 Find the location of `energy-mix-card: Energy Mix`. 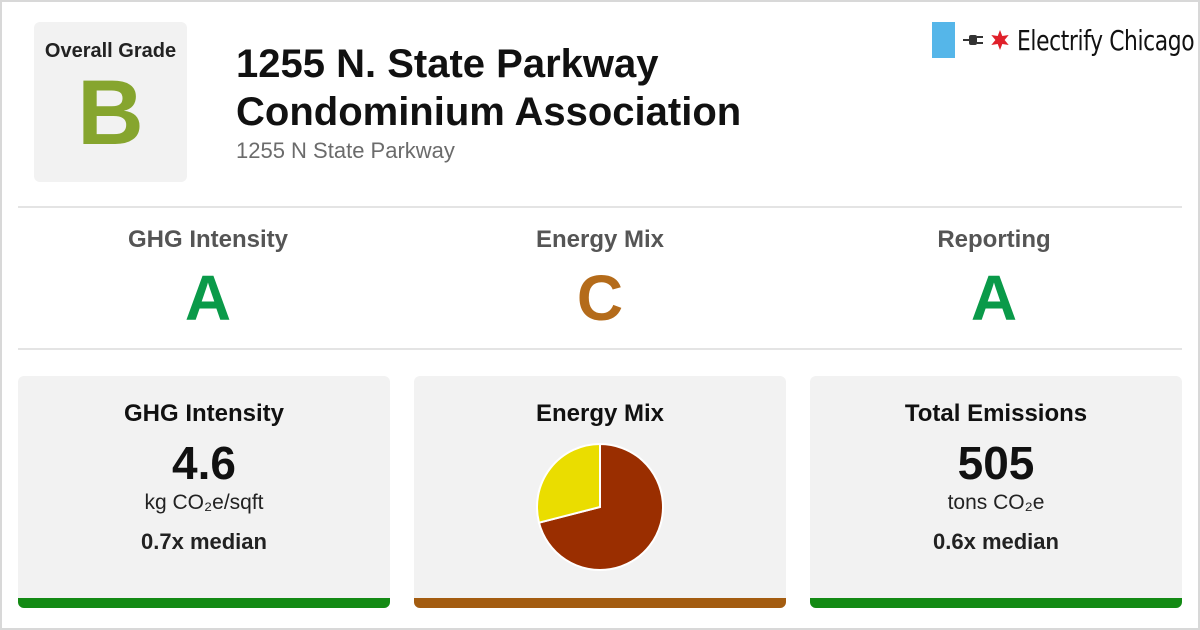

energy-mix-card: Energy Mix is located at coordinates (600, 492).